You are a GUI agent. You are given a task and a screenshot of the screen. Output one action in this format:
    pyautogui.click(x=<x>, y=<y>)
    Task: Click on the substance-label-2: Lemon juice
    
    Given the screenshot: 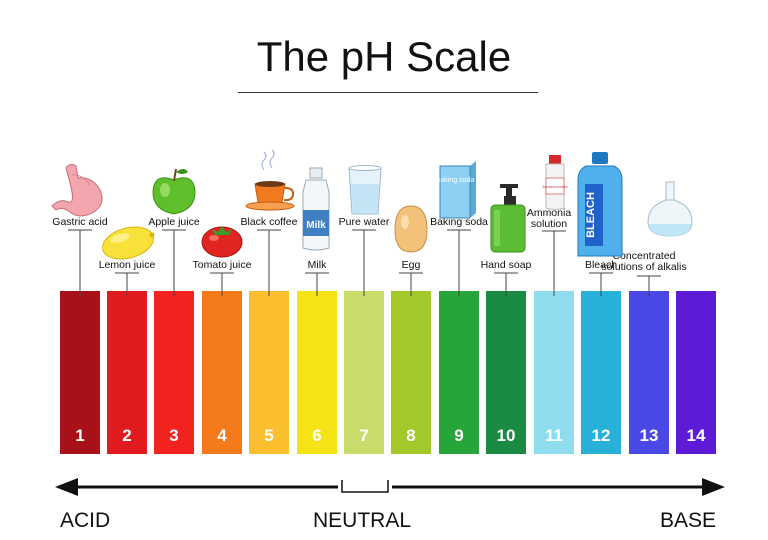 What is the action you would take?
    pyautogui.click(x=127, y=265)
    